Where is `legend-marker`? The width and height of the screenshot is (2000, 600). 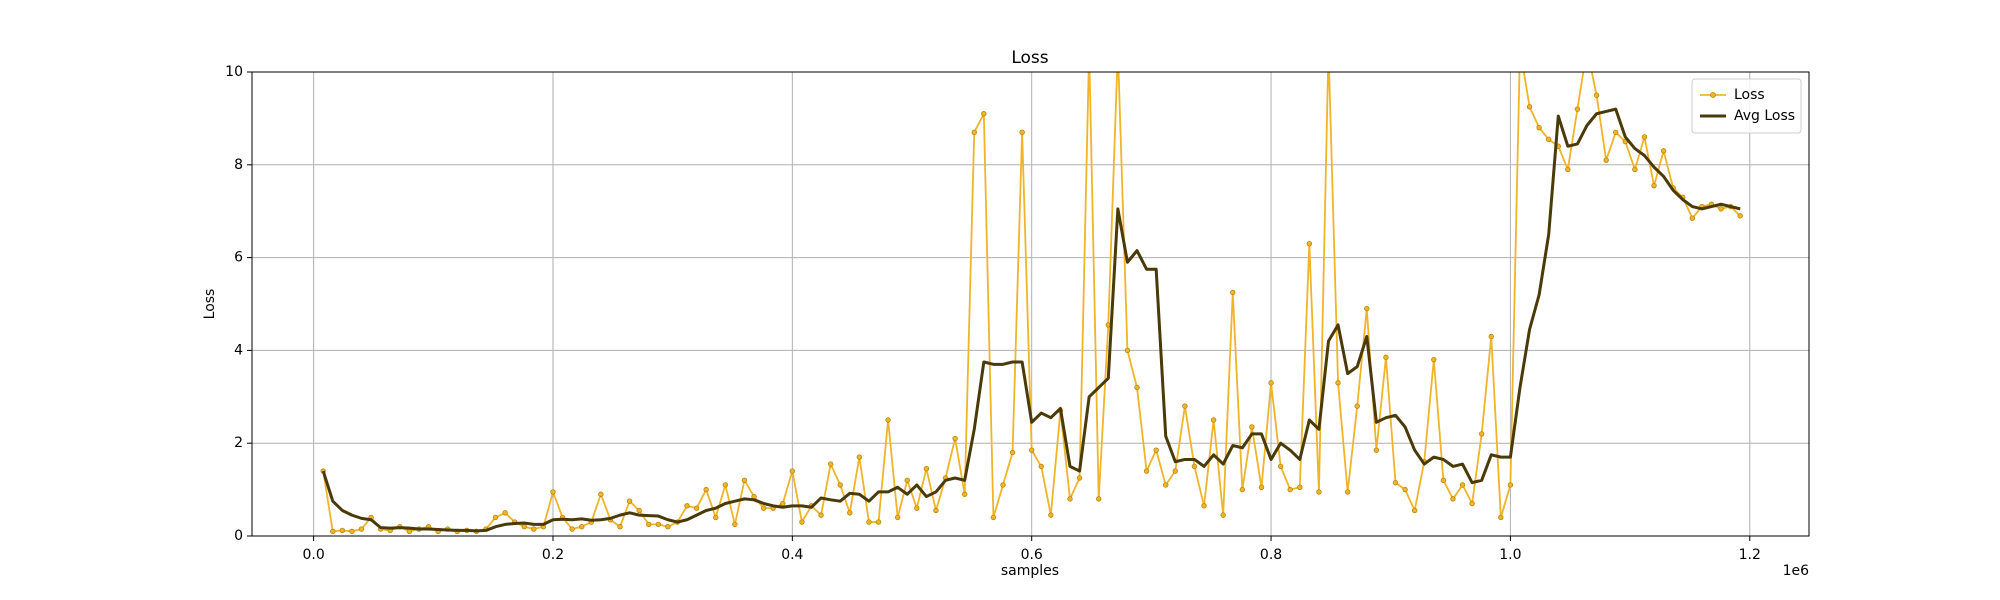
legend-marker is located at coordinates (1713, 95).